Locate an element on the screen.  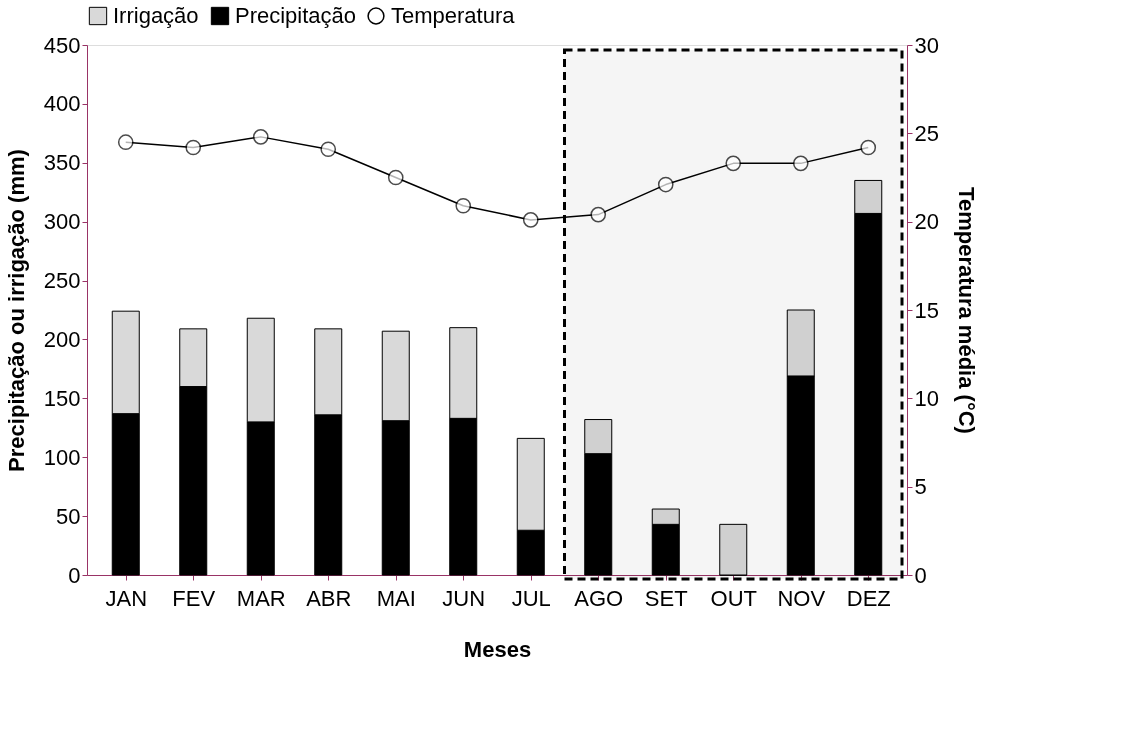
y-tick-label: 300 is located at coordinates (62, 222).